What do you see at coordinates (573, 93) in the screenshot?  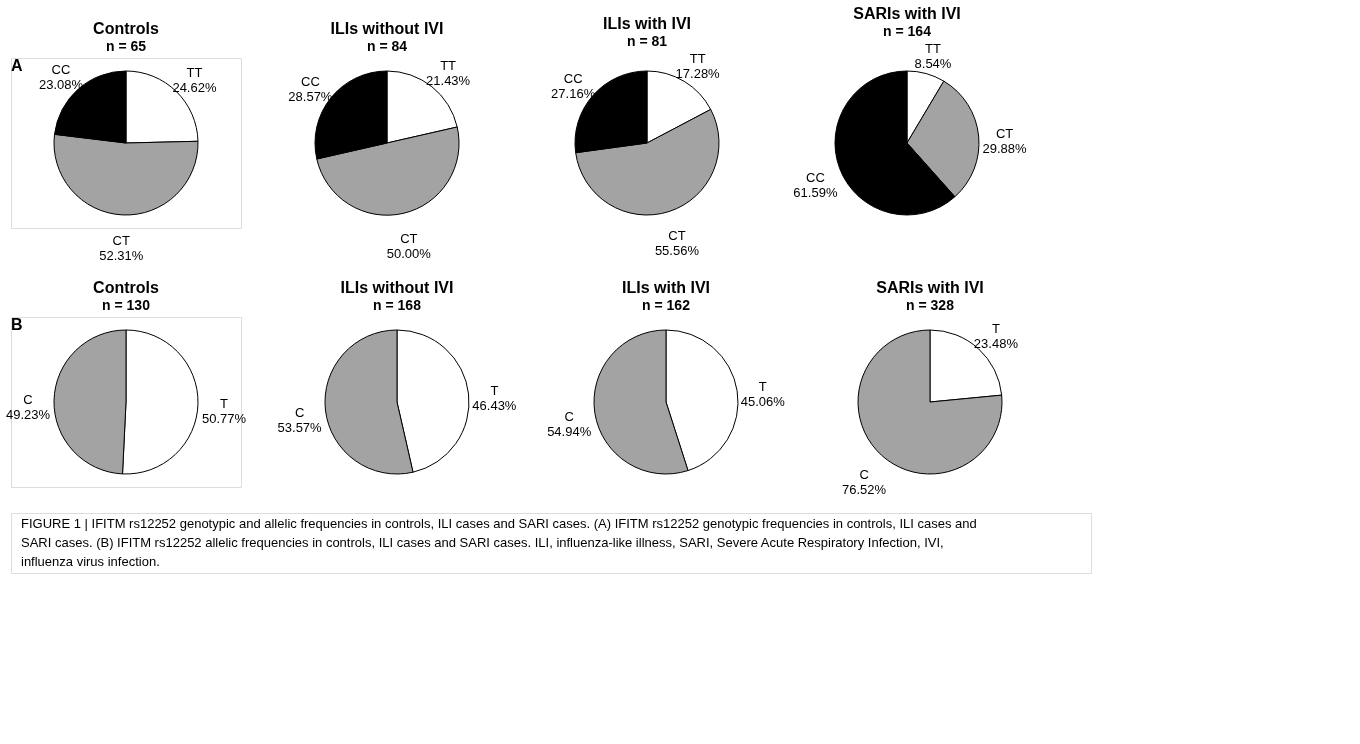 I see `data-label: 27.16%` at bounding box center [573, 93].